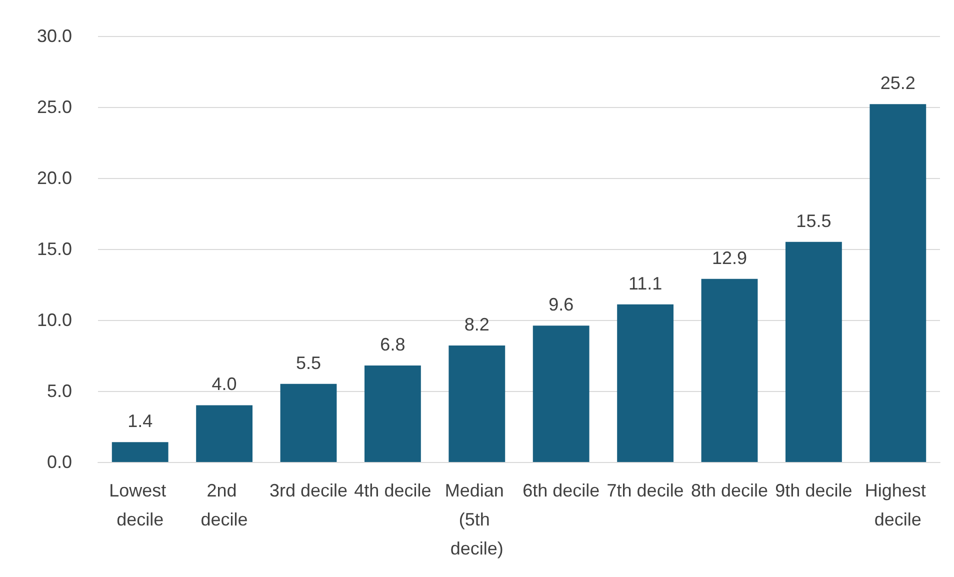  Describe the element at coordinates (54, 107) in the screenshot. I see `y-tick-label: 25.0` at that location.